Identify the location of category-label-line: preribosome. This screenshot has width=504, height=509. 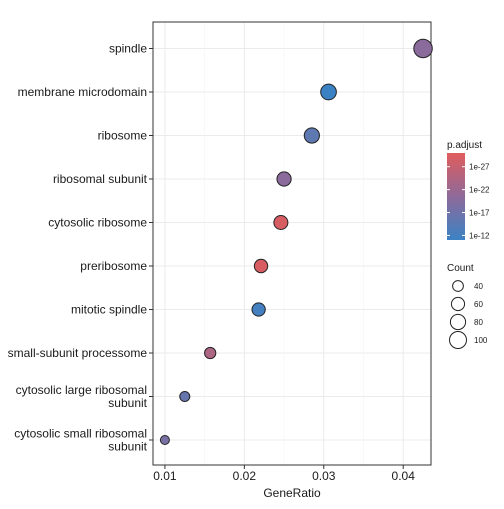
(113, 266).